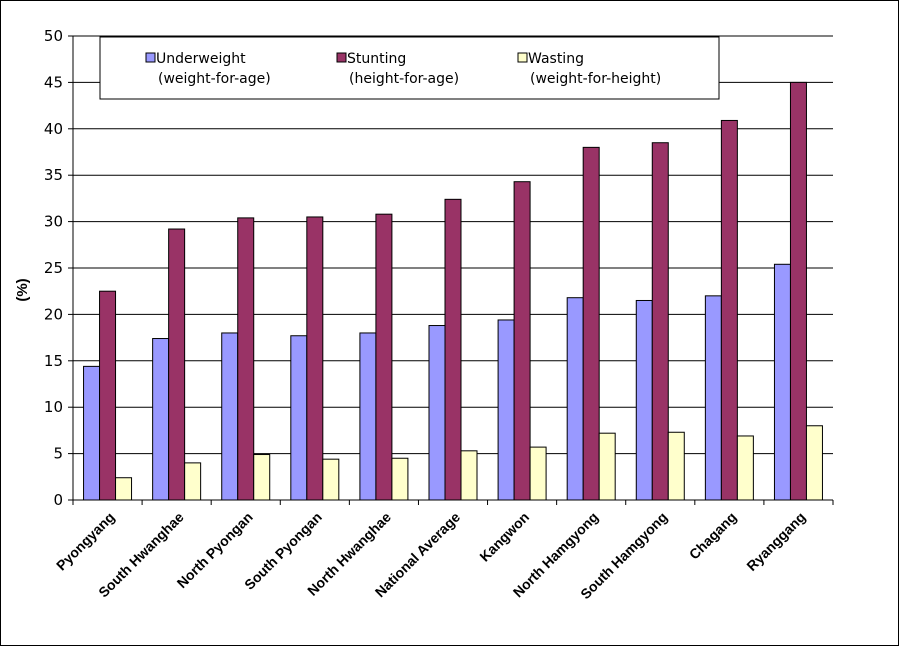 This screenshot has width=899, height=646. What do you see at coordinates (341, 57) in the screenshot?
I see `legend-swatch-stunting` at bounding box center [341, 57].